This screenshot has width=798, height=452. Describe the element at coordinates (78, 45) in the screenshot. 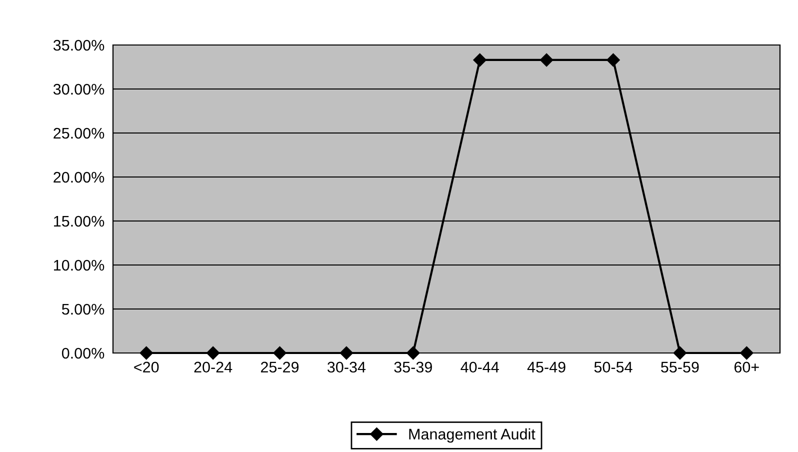

I see `y-tick-label: 35.00%` at that location.